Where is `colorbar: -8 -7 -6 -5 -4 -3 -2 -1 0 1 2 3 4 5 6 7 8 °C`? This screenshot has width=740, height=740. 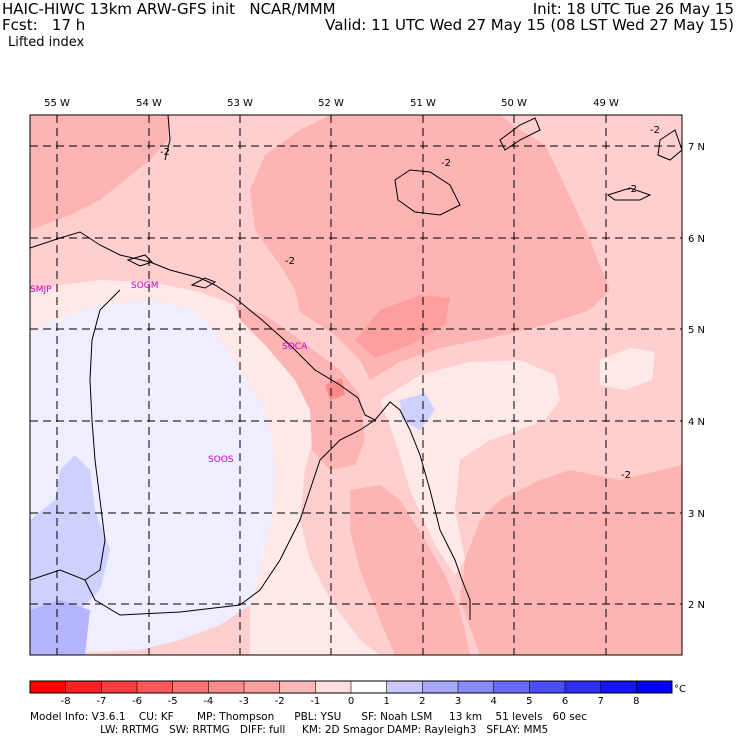 colorbar: -8 -7 -6 -5 -4 -3 -2 -1 0 1 2 3 4 5 6 7 8 °C is located at coordinates (357, 693).